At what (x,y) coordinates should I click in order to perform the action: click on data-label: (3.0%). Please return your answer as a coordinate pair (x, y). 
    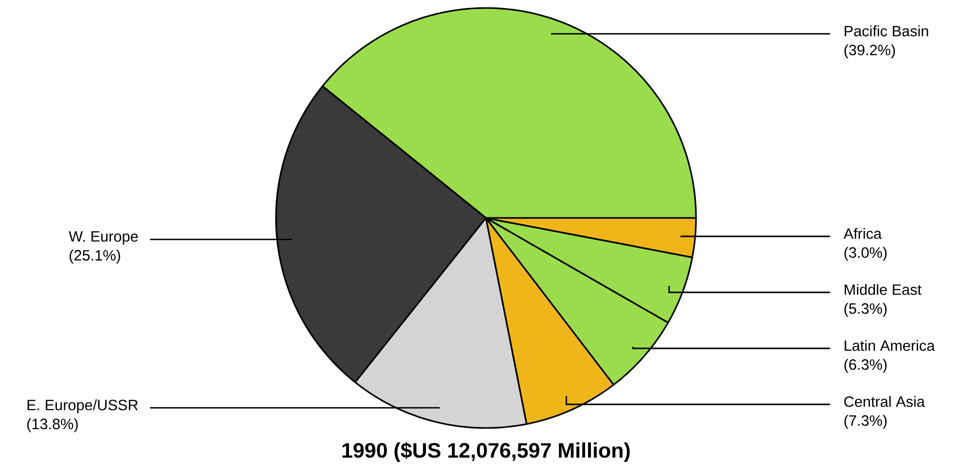
    Looking at the image, I should click on (865, 253).